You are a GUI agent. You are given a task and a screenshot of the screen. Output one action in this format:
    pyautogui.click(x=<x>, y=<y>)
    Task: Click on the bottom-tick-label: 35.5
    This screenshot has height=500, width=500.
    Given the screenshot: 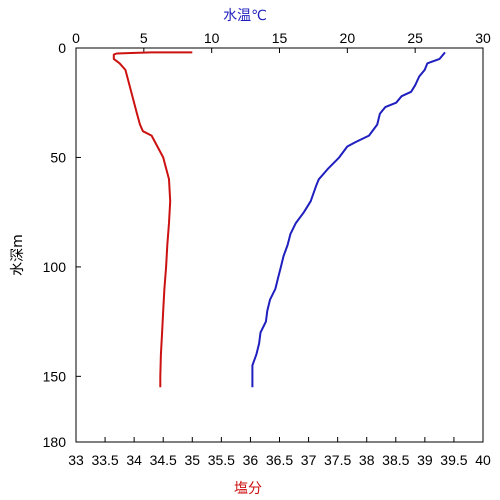 What is the action you would take?
    pyautogui.click(x=221, y=460)
    